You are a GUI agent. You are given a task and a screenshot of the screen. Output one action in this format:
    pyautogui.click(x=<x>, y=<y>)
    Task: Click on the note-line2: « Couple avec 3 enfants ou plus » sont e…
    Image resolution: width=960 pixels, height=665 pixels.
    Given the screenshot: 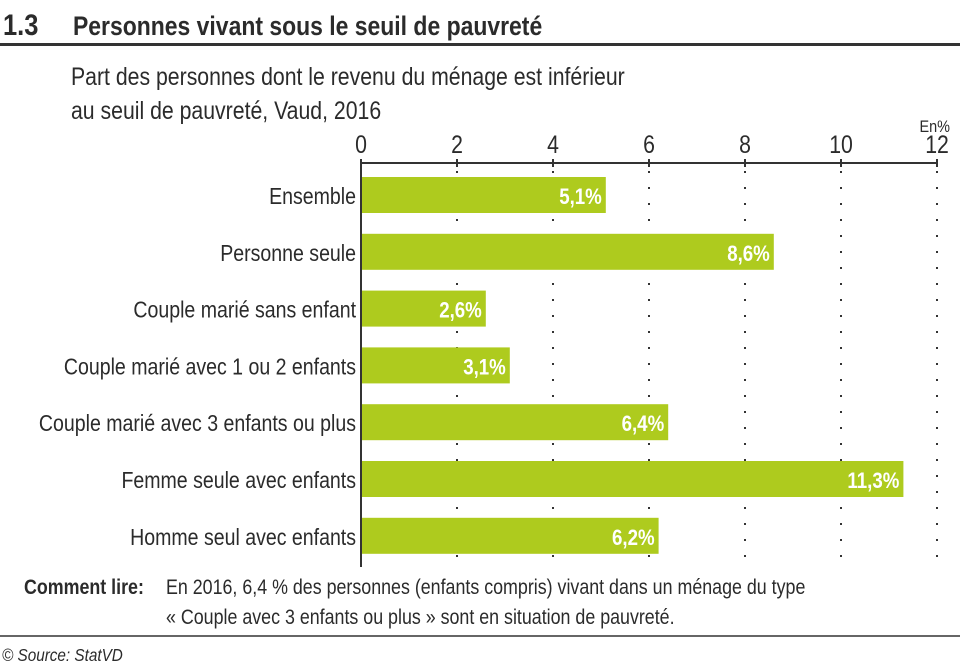 What is the action you would take?
    pyautogui.click(x=420, y=618)
    